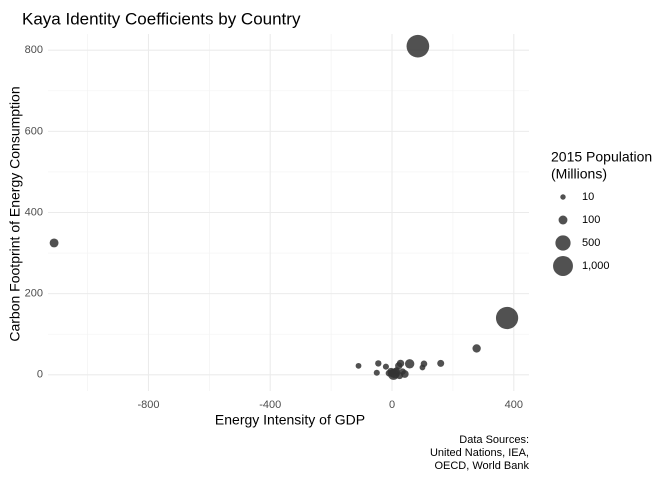  Describe the element at coordinates (581, 233) in the screenshot. I see `legend-entries: 10 100 500 1,000` at that location.